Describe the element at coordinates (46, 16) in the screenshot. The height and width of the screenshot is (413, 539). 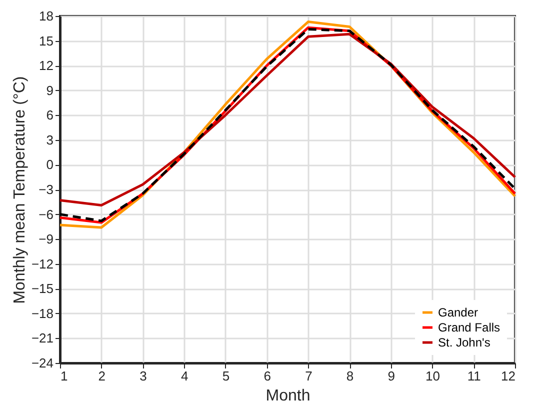
I see `y-tick-label: 18` at that location.